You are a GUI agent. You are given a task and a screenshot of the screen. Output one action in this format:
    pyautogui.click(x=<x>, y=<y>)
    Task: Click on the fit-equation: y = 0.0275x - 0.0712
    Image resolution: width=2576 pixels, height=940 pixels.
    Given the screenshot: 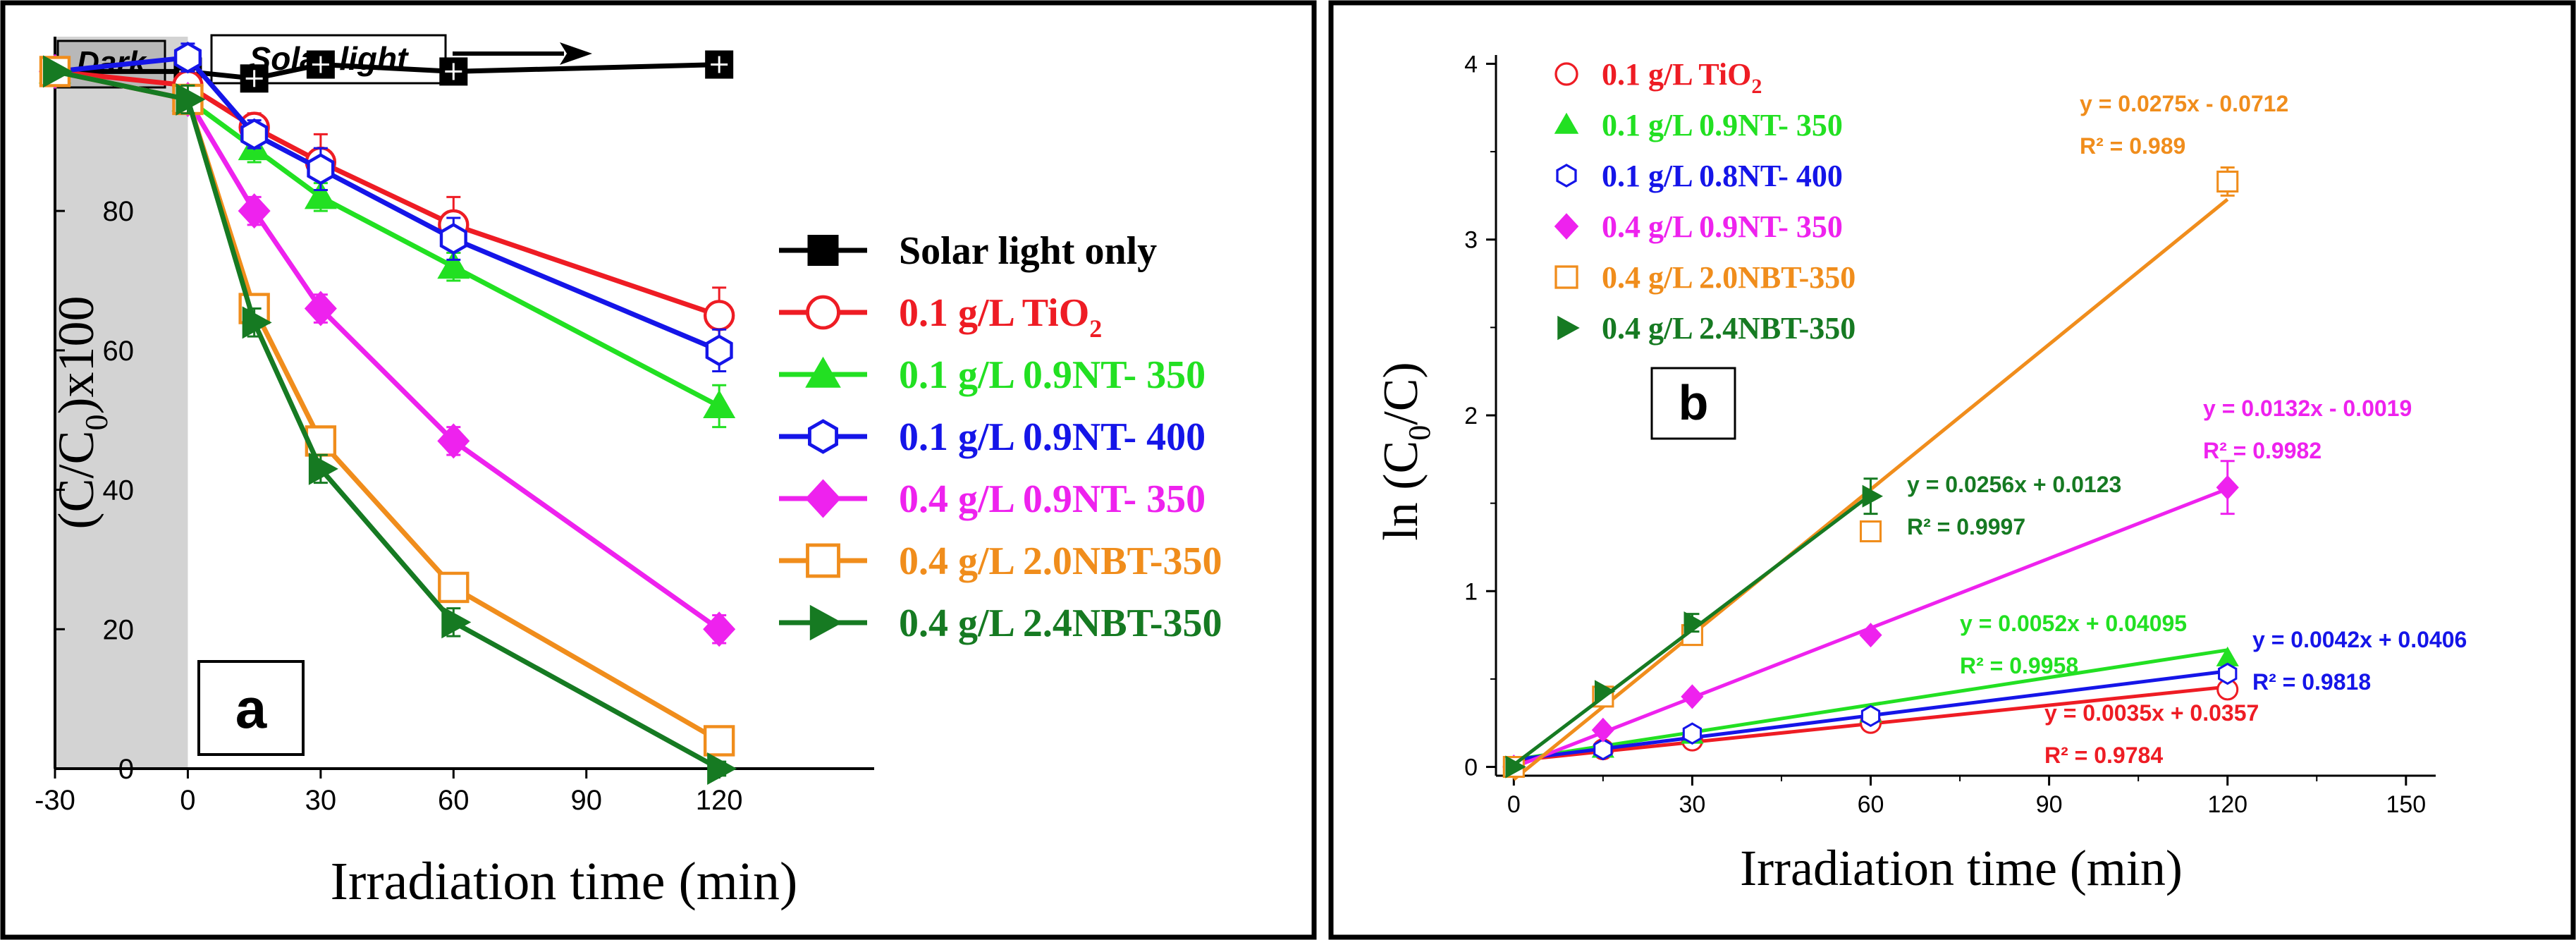 What is the action you would take?
    pyautogui.click(x=2184, y=103)
    